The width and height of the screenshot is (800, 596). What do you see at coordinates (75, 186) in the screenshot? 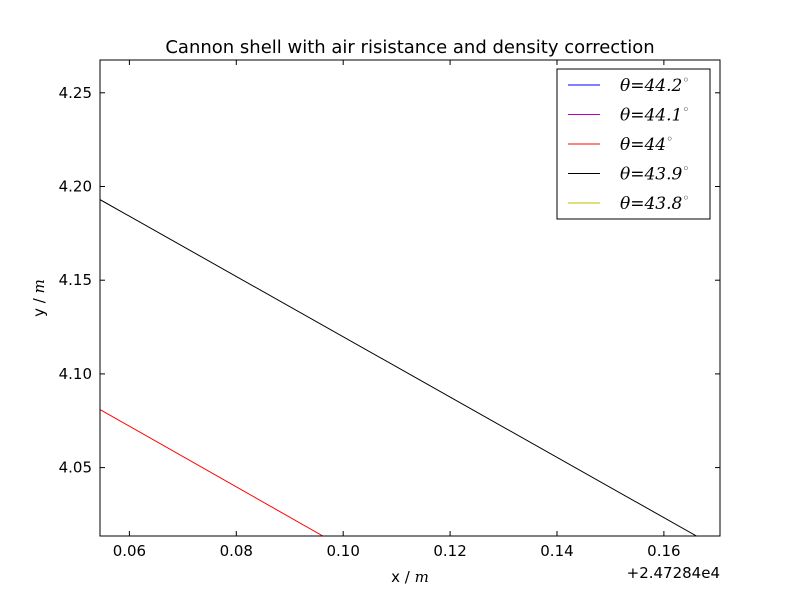
I see `y-tick-label: 4.20` at bounding box center [75, 186].